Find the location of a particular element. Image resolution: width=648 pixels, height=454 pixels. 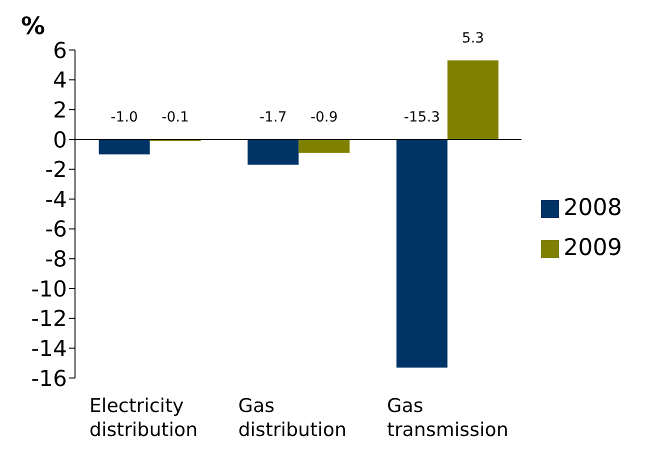

y-tick-label: -10 is located at coordinates (49, 289).